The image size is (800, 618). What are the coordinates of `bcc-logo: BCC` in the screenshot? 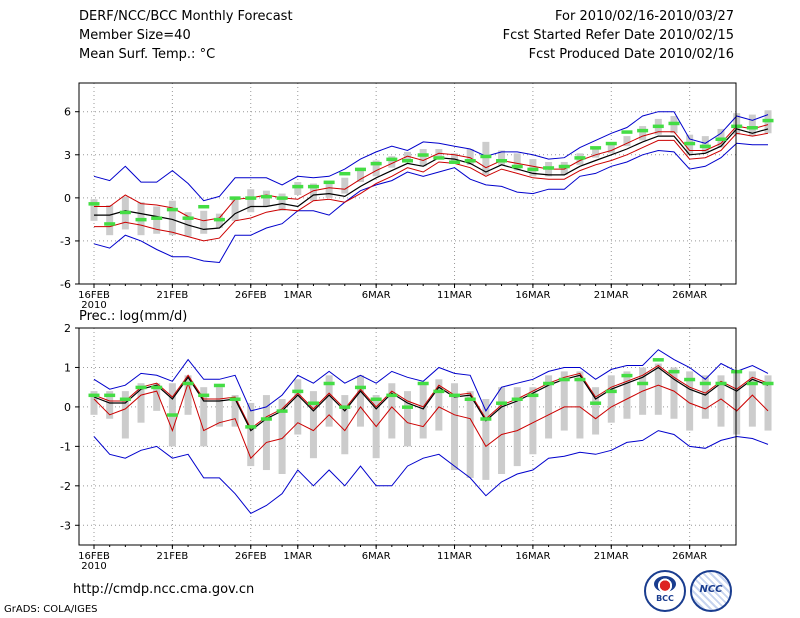 It's located at (665, 591).